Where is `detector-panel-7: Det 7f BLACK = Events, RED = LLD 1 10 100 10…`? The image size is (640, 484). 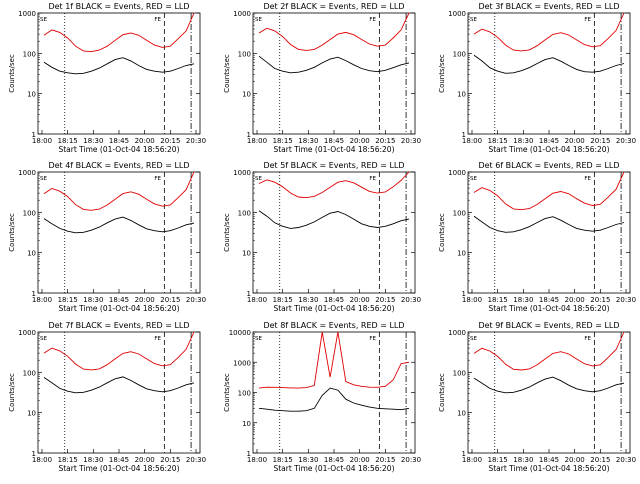 detector-panel-7: Det 7f BLACK = Events, RED = LLD 1 10 100 10… is located at coordinates (107, 397).